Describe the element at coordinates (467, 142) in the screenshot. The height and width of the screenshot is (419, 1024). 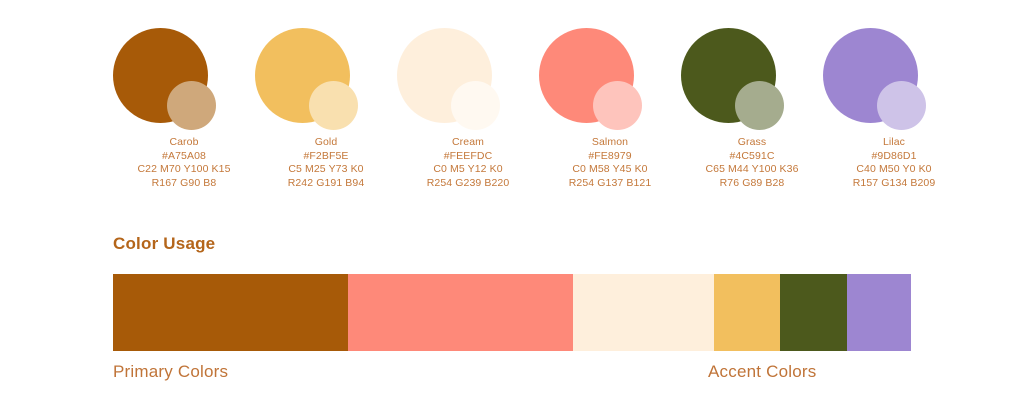
I see `swatch-name: Cream` at that location.